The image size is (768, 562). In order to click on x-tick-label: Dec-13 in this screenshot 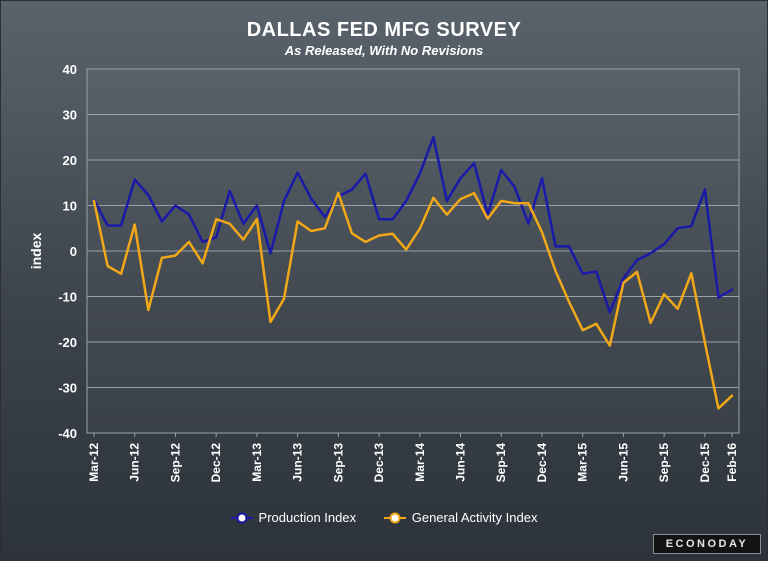, I will do `click(379, 463)`.